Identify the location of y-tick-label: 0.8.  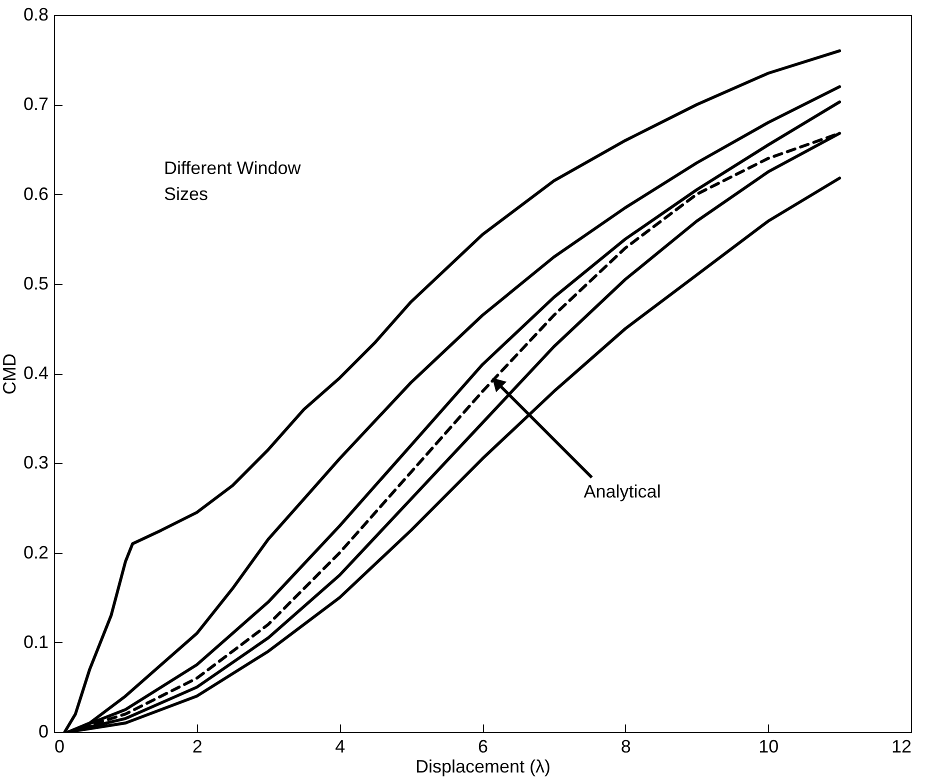
(35, 14).